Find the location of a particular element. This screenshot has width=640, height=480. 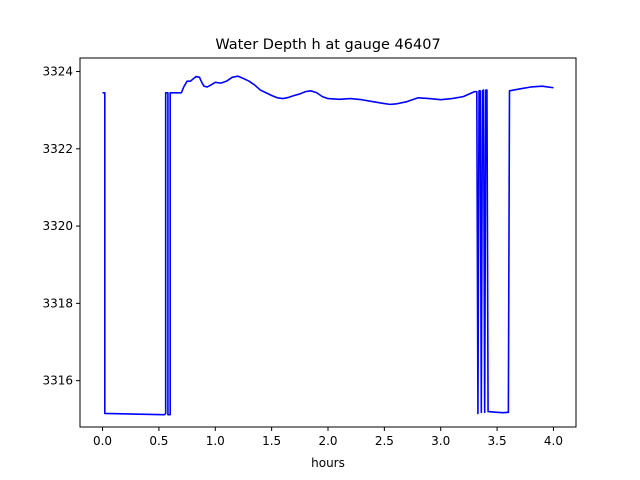

y-axis-ticks: 3316 3318 3320 3322 3324 is located at coordinates (61, 226).